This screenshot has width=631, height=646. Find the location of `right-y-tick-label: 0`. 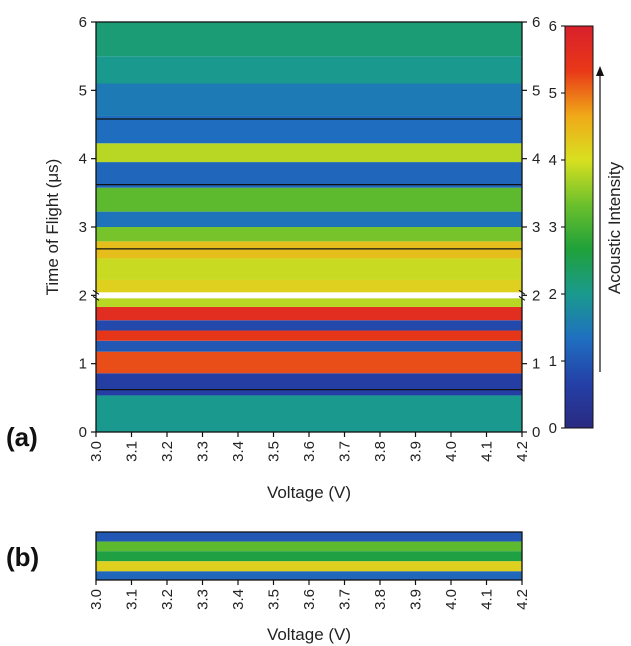

right-y-tick-label: 0 is located at coordinates (536, 432).